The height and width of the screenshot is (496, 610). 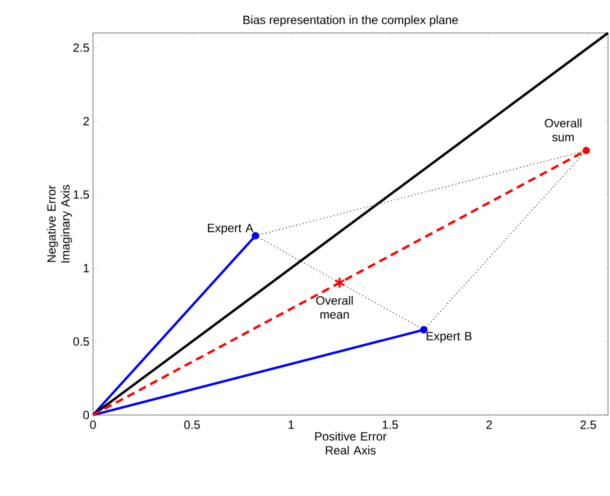 What do you see at coordinates (86, 121) in the screenshot?
I see `y-tick-label: 2` at bounding box center [86, 121].